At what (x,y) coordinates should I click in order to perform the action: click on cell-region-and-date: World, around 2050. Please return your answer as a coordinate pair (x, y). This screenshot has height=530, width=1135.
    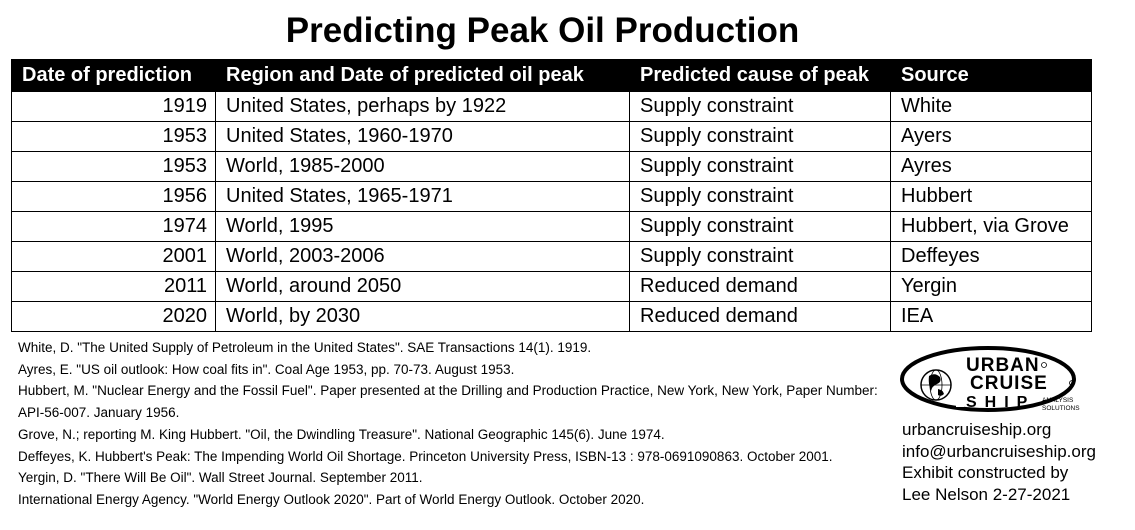
    Looking at the image, I should click on (422, 286).